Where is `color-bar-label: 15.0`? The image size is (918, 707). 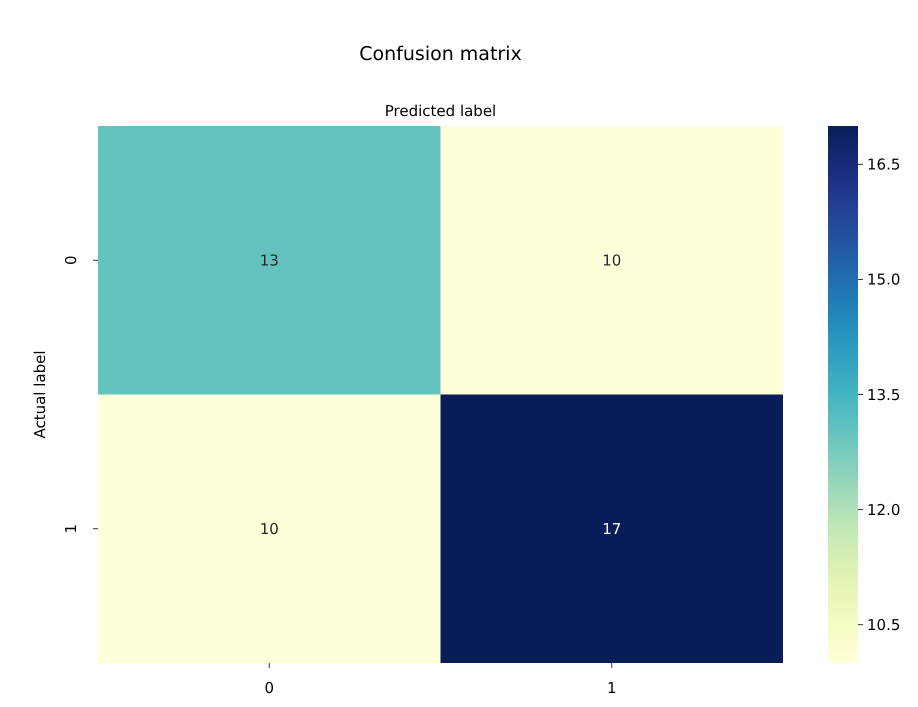 color-bar-label: 15.0 is located at coordinates (883, 279).